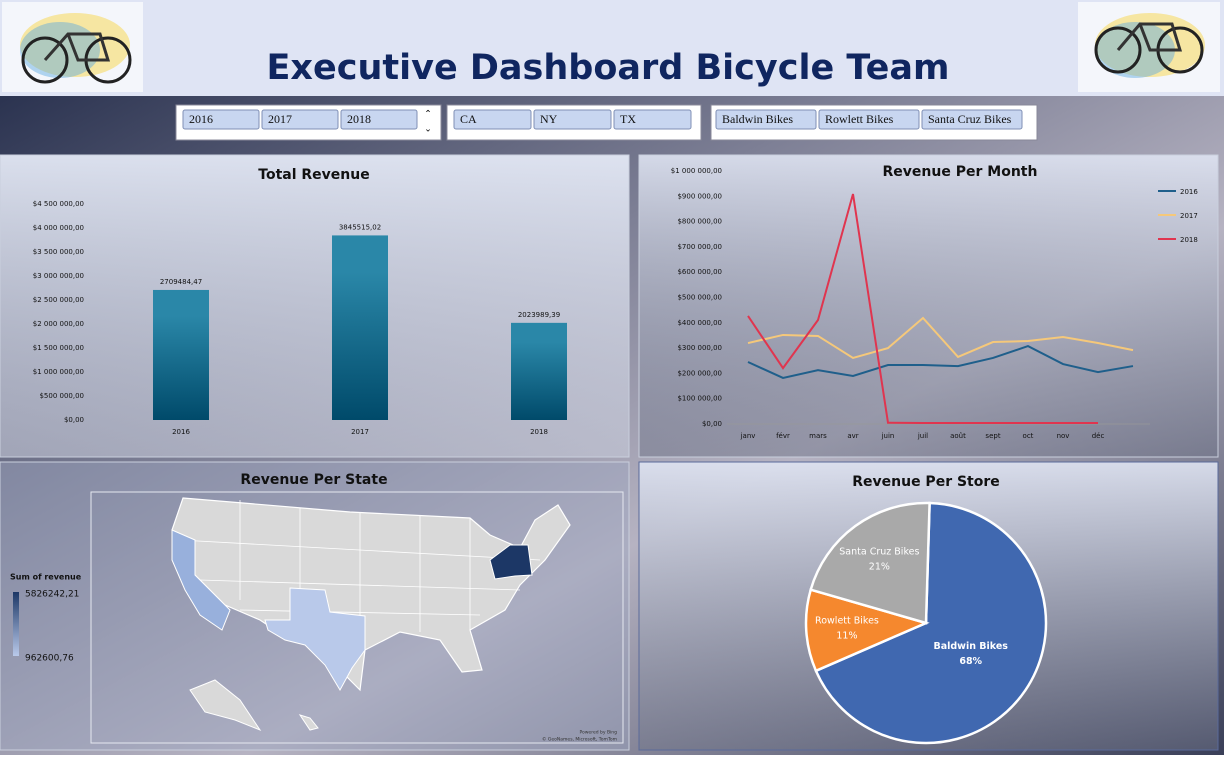 Image resolution: width=1224 pixels, height=759 pixels. What do you see at coordinates (699, 399) in the screenshot?
I see `y-tick-label: $100 000,00` at bounding box center [699, 399].